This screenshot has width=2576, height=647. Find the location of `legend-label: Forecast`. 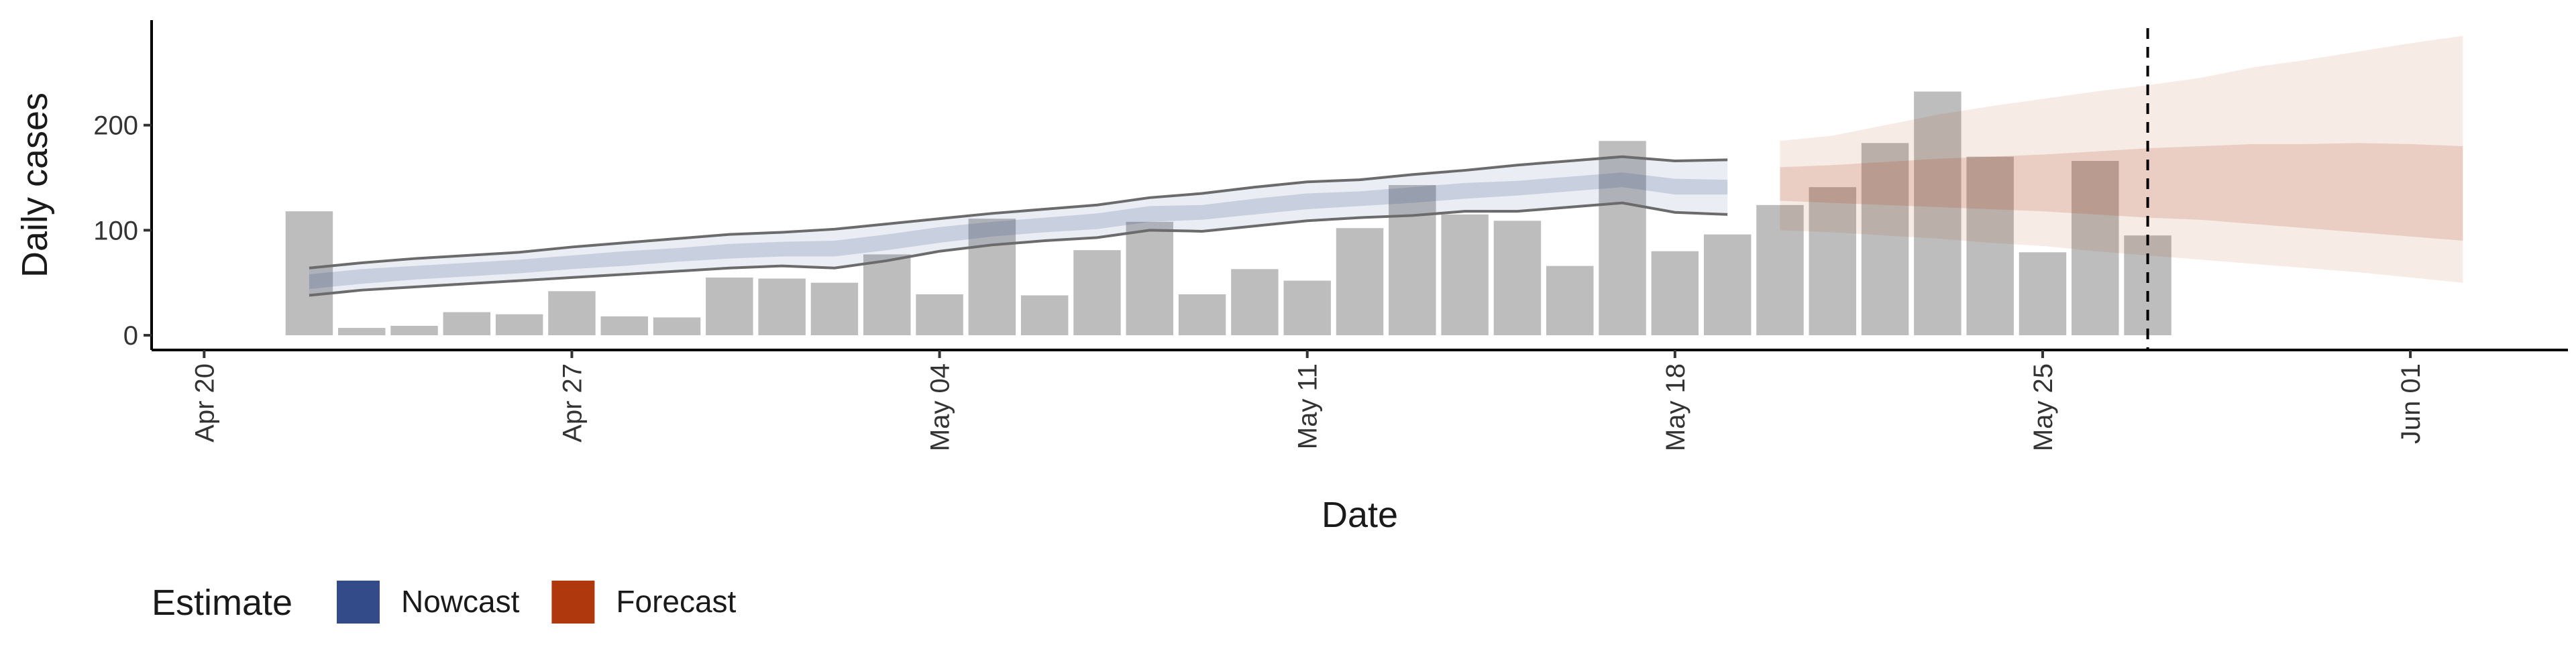

legend-label: Forecast is located at coordinates (676, 602).